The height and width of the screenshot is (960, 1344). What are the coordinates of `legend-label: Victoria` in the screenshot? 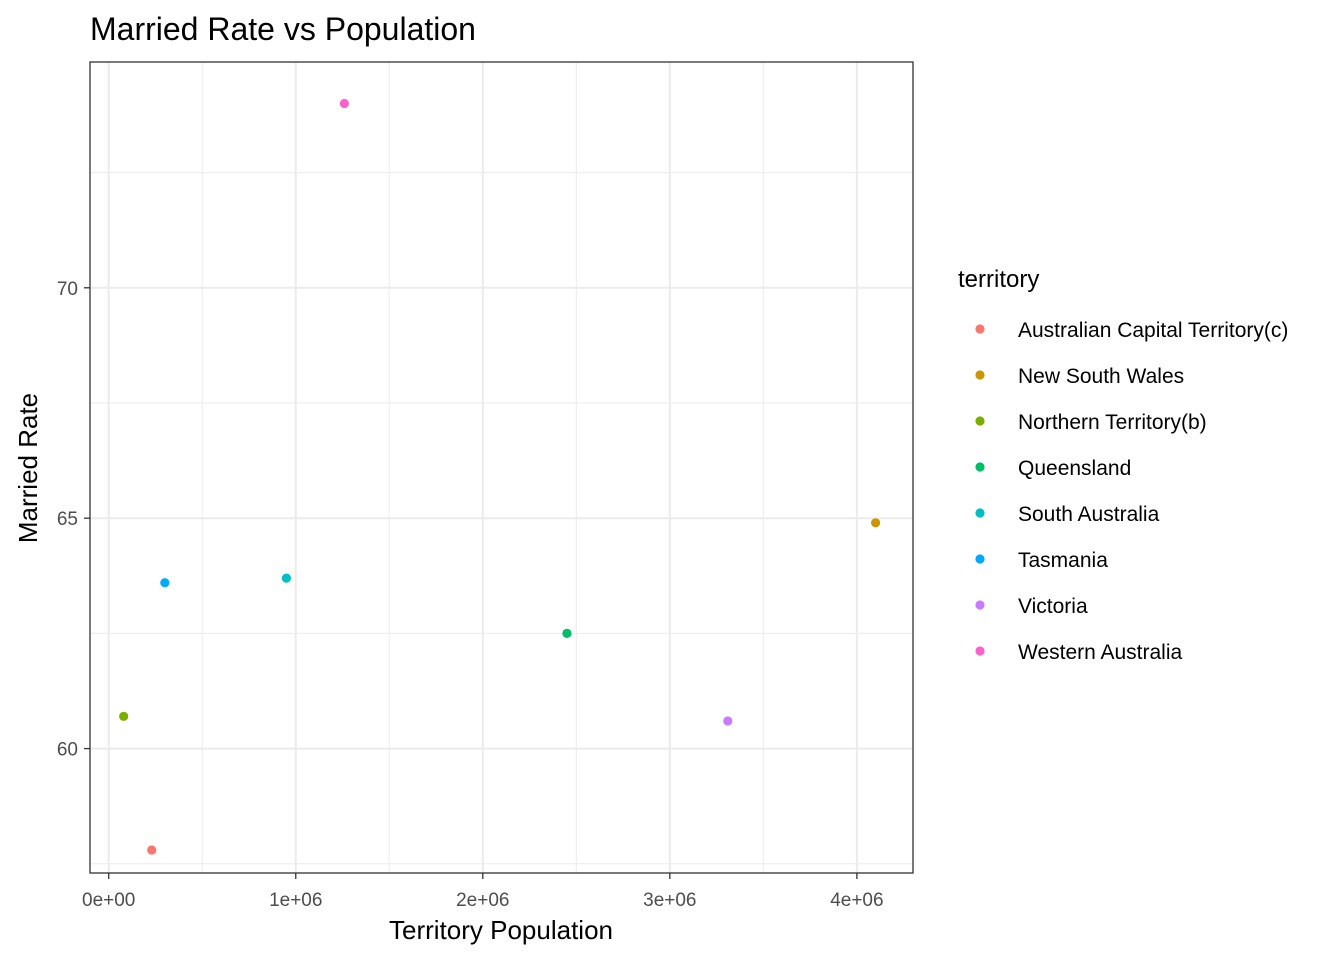 It's located at (1053, 606).